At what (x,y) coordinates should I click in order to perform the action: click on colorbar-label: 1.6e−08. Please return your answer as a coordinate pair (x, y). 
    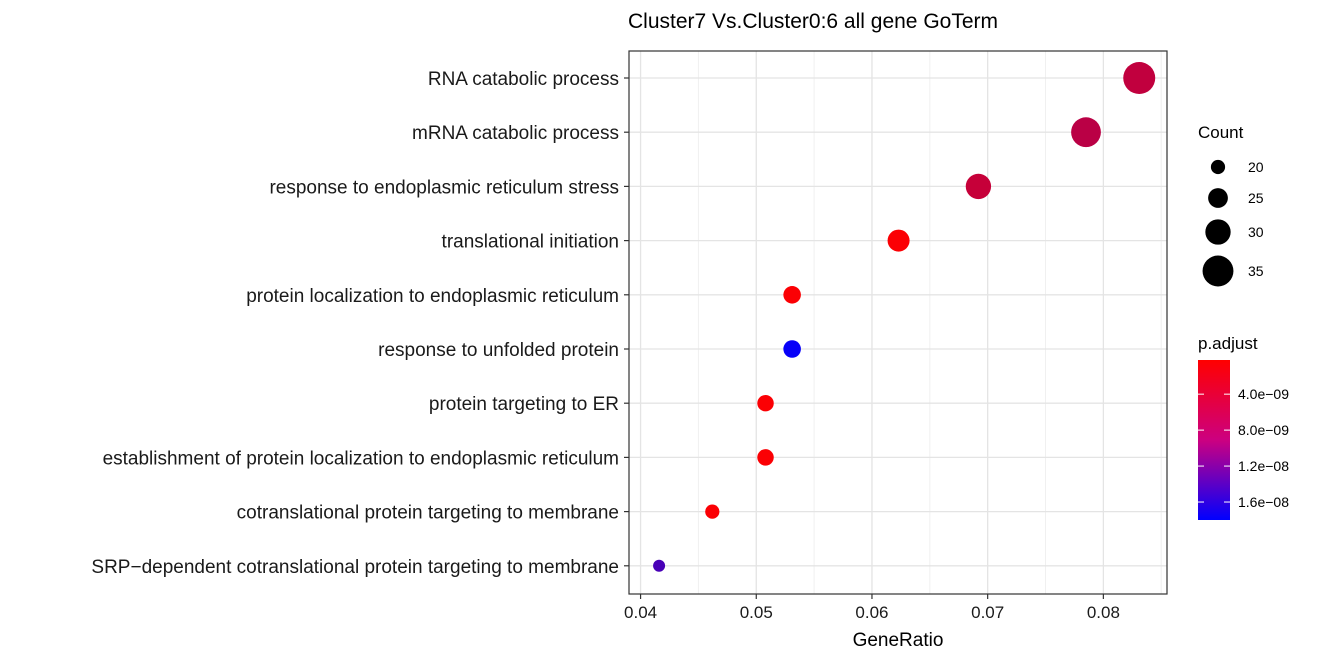
    Looking at the image, I should click on (1263, 502).